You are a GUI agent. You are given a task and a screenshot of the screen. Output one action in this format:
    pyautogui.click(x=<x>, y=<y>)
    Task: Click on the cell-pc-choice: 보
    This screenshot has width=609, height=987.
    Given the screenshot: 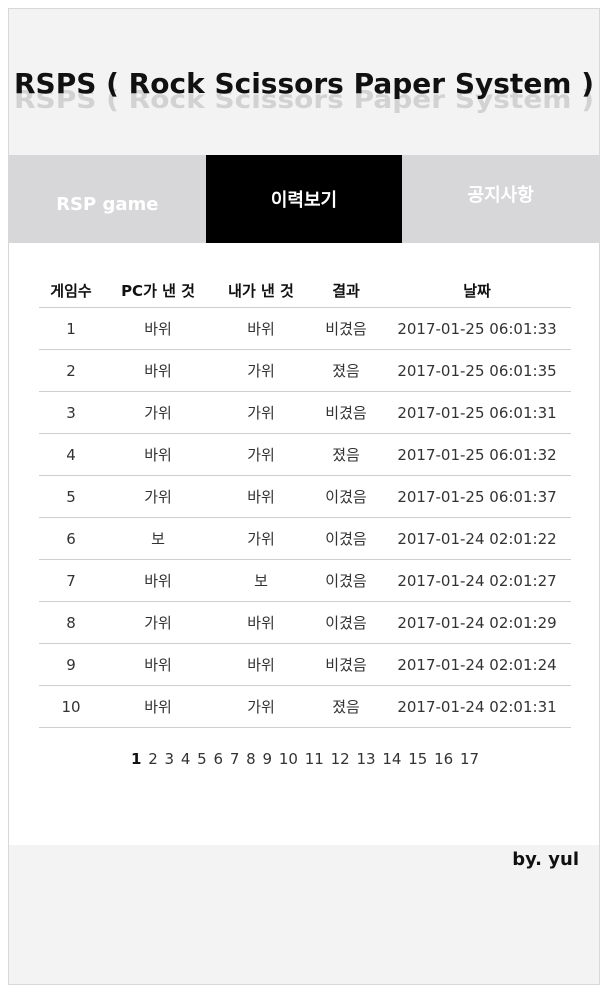 What is the action you would take?
    pyautogui.click(x=158, y=538)
    